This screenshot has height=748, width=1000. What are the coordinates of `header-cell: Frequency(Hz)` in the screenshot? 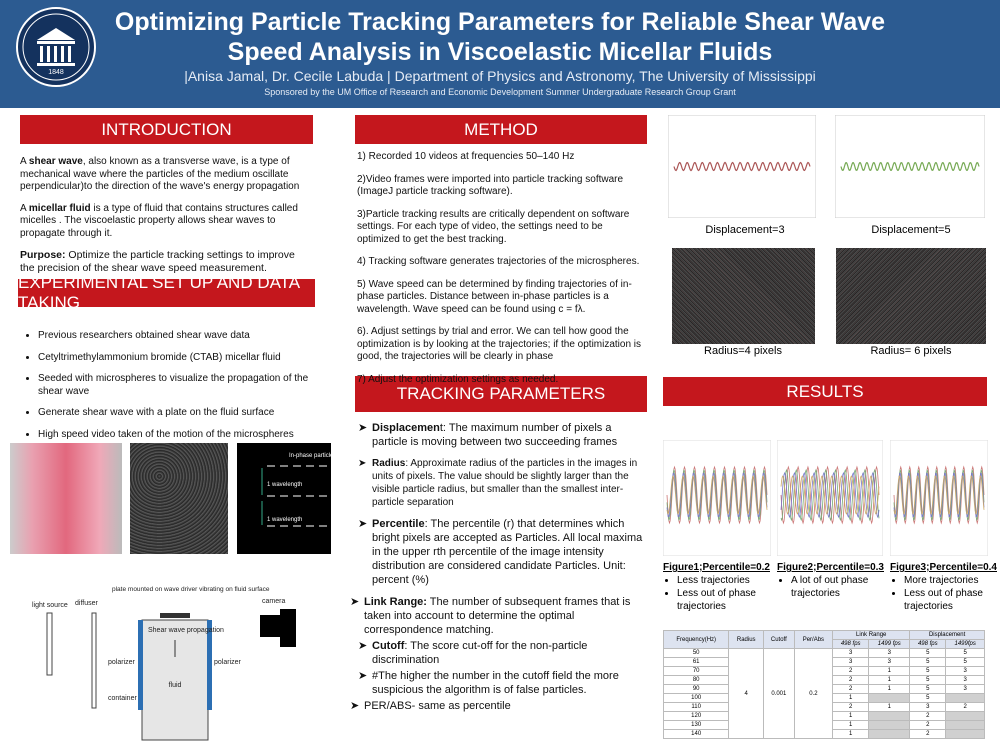 It's located at (696, 639).